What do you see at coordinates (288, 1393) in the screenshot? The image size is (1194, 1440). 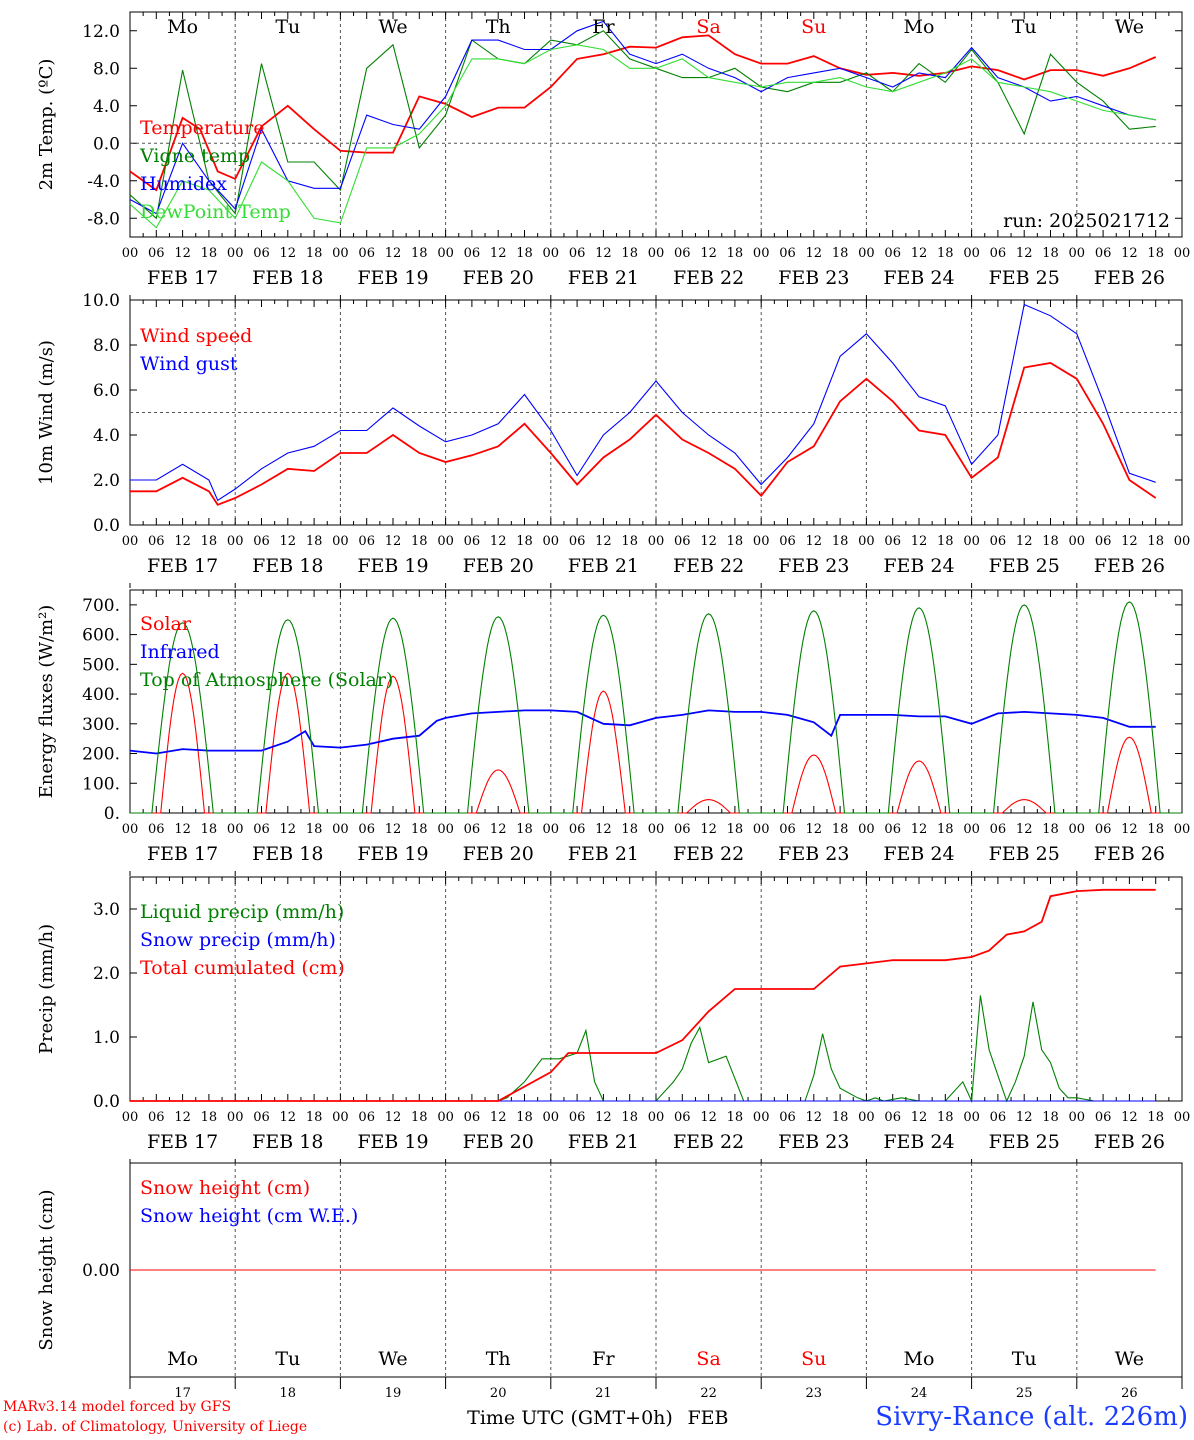 I see `day-number-label: 18` at bounding box center [288, 1393].